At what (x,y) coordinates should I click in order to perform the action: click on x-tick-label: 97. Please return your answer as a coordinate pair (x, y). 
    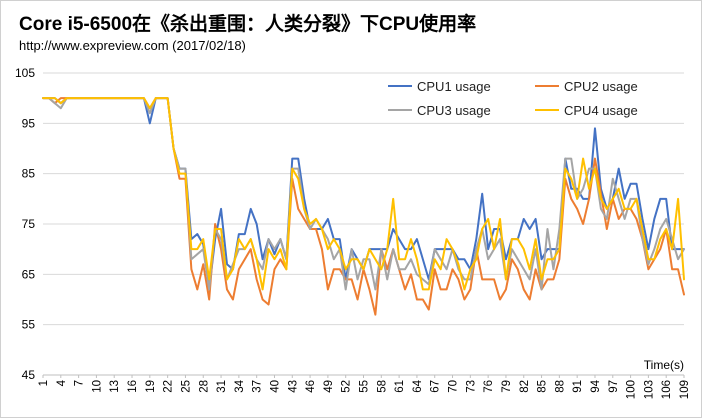
    Looking at the image, I should click on (614, 386).